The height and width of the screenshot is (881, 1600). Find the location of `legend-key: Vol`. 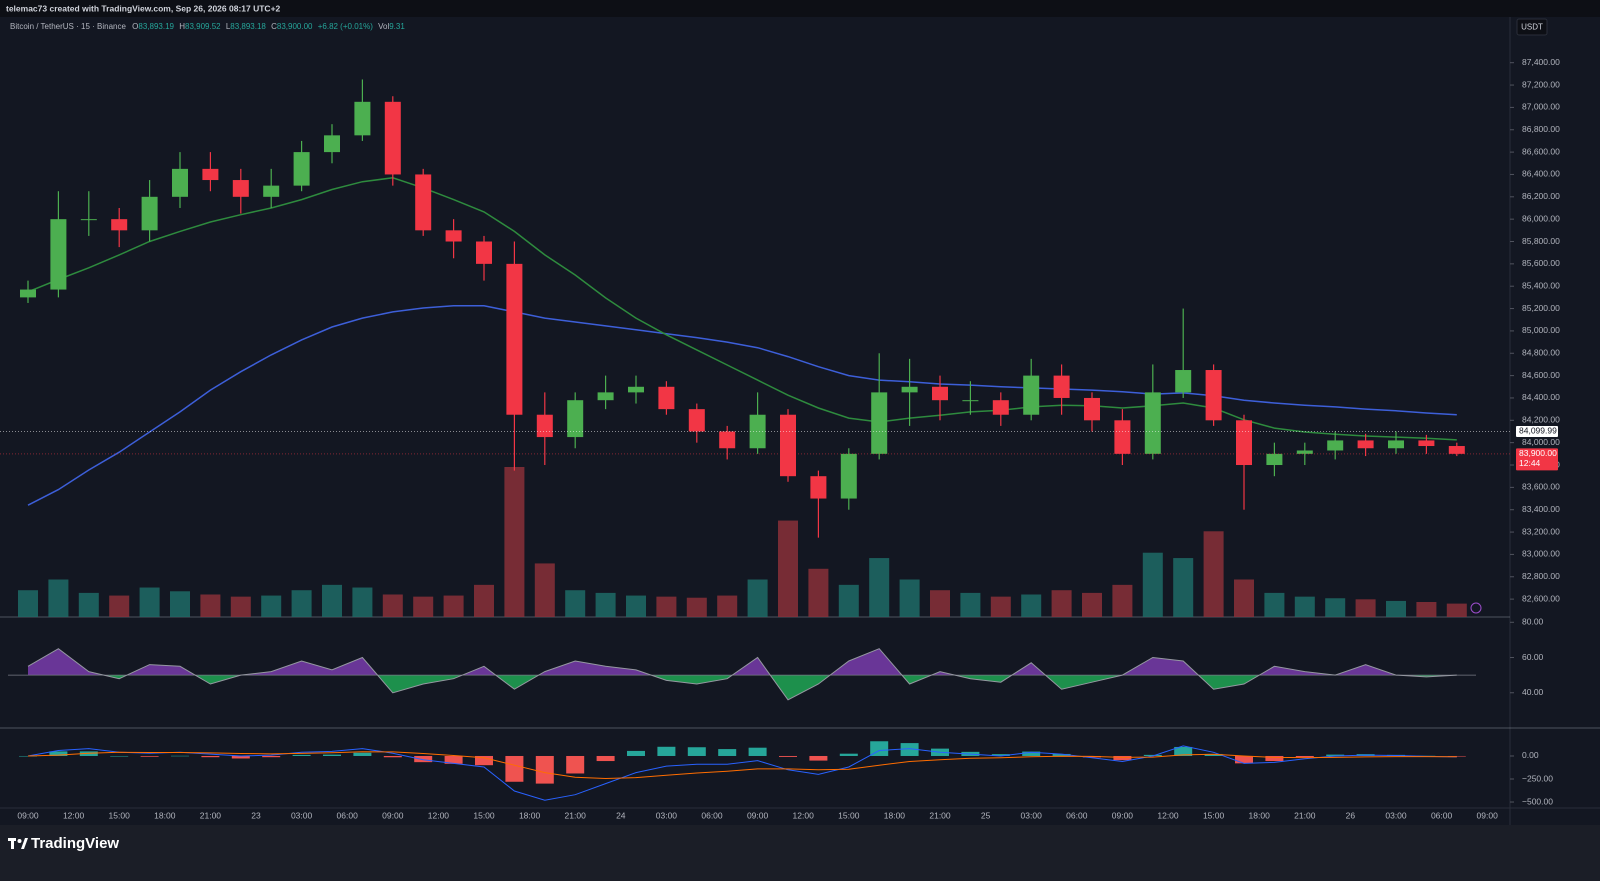

legend-key: Vol is located at coordinates (383, 26).